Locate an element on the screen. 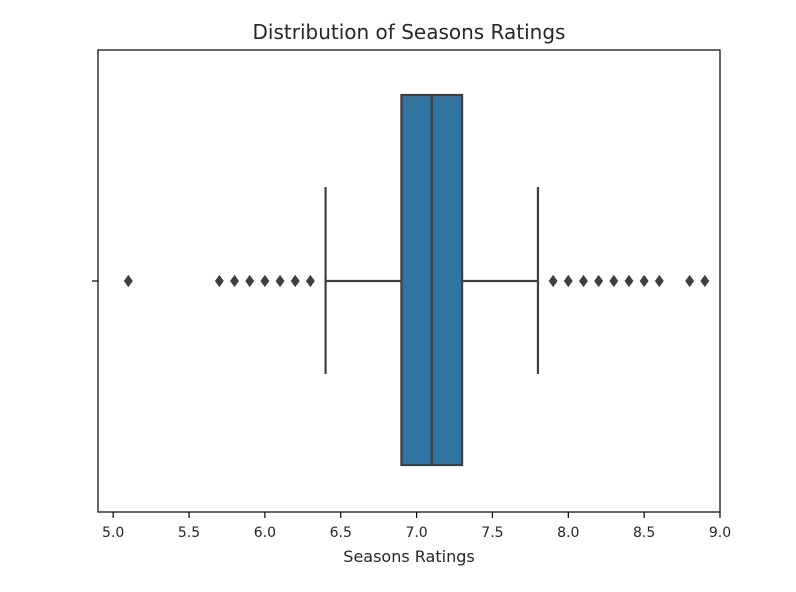 This screenshot has width=796, height=592. x-tick-label: 5.5 is located at coordinates (189, 533).